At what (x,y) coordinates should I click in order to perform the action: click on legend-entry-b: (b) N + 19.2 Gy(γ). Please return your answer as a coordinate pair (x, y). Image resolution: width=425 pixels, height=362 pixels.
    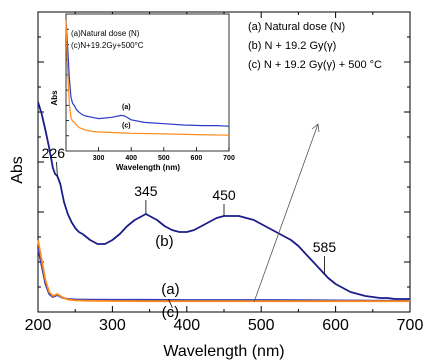
    Looking at the image, I should click on (292, 46).